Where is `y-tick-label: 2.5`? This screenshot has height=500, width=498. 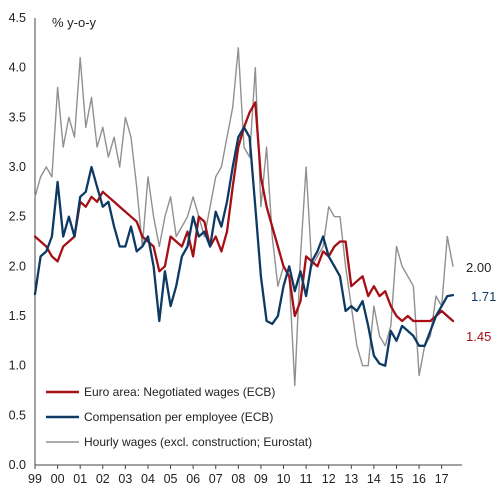
y-tick-label: 2.5 is located at coordinates (17, 217).